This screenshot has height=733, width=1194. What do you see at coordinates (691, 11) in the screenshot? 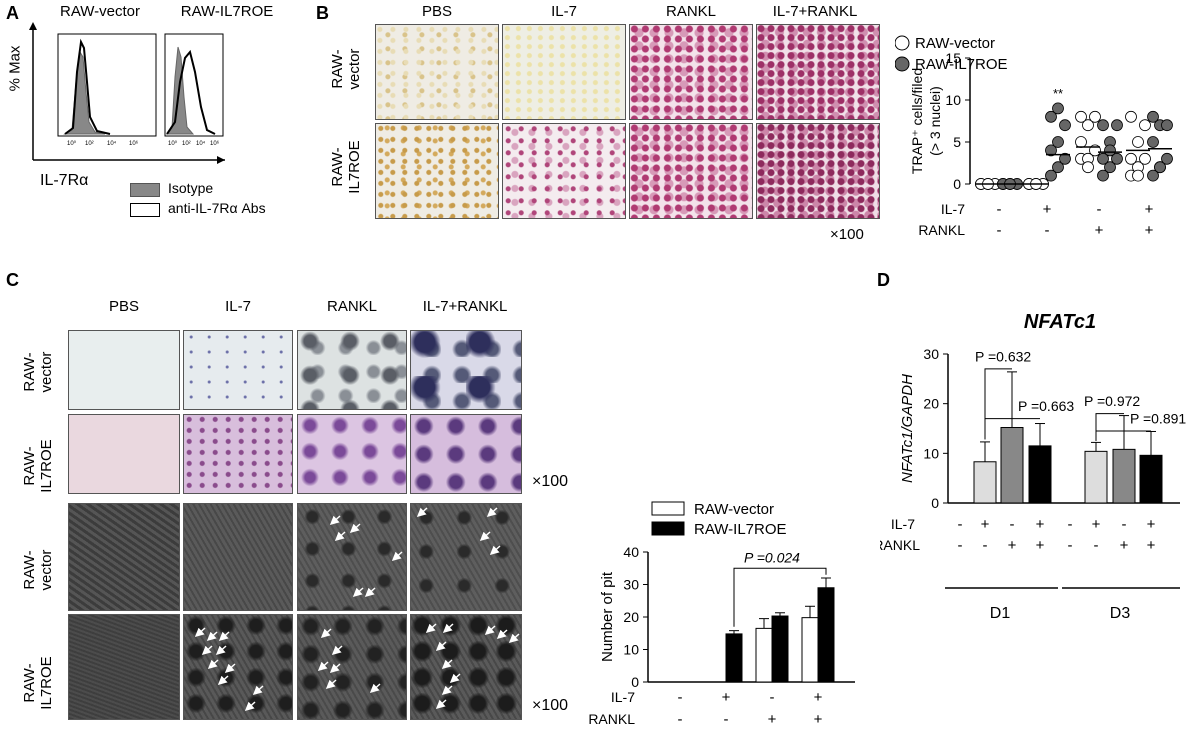
I see `panel-b-col-label: RANKL` at bounding box center [691, 11].